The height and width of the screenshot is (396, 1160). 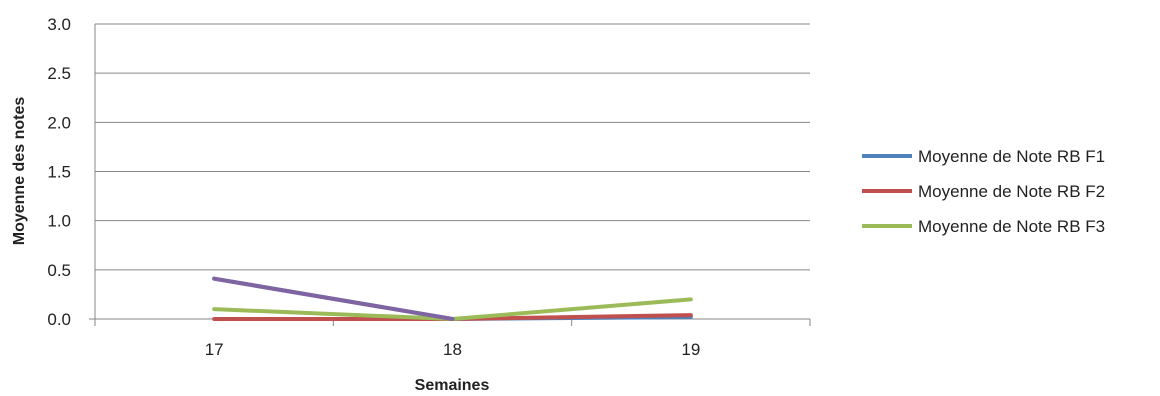 What do you see at coordinates (59, 73) in the screenshot?
I see `y-tick-label: 2.5` at bounding box center [59, 73].